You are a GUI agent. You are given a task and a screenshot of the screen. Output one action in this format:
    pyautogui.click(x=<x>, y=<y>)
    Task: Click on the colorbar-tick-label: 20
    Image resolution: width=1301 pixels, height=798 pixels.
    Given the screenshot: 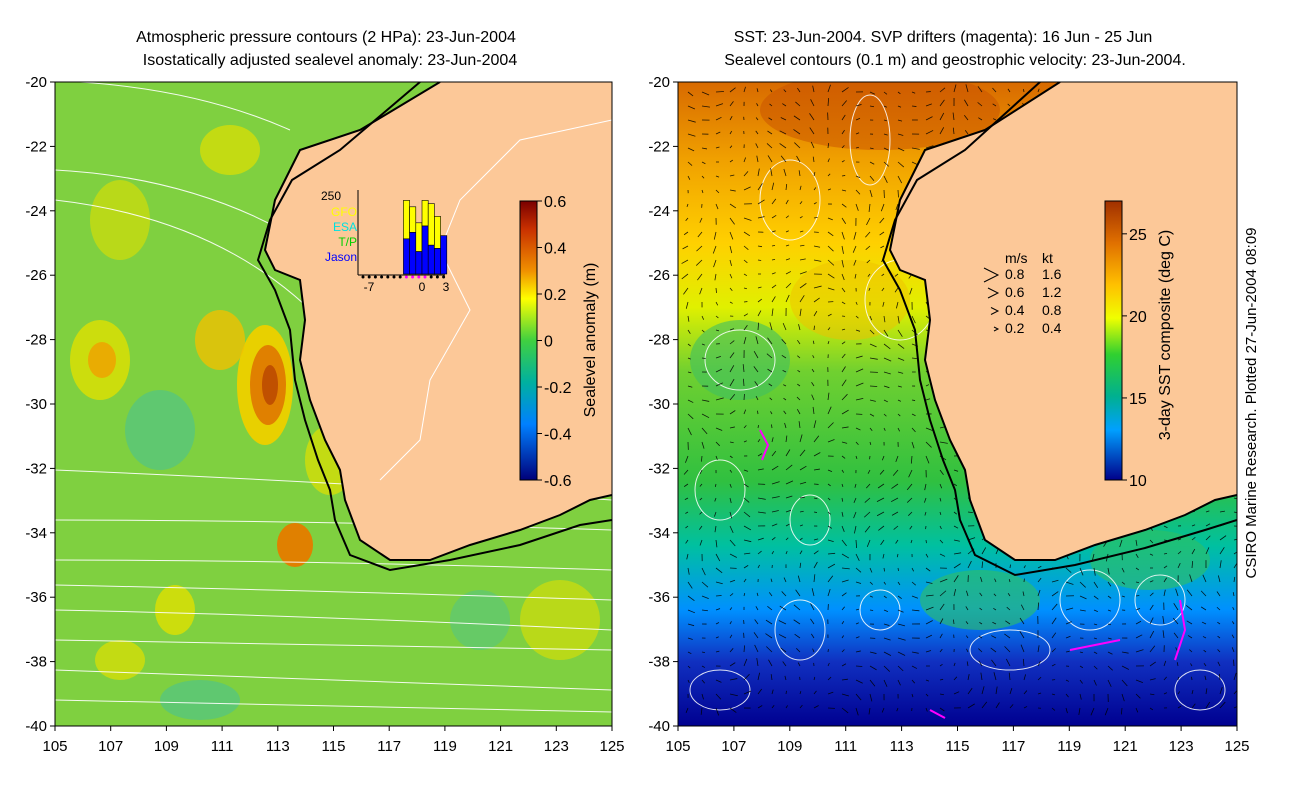 What is the action you would take?
    pyautogui.click(x=1138, y=317)
    